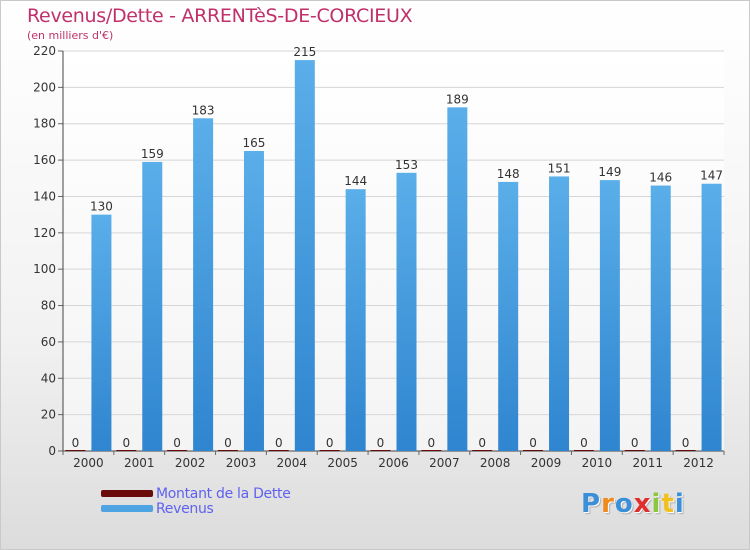  What do you see at coordinates (609, 172) in the screenshot?
I see `data-label-revenus: 149` at bounding box center [609, 172].